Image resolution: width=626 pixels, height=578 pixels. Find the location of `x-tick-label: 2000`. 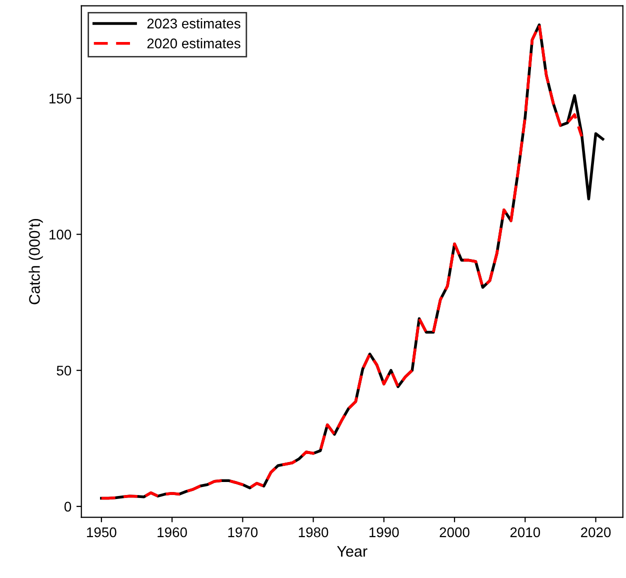

x-tick-label: 2000 is located at coordinates (455, 532).